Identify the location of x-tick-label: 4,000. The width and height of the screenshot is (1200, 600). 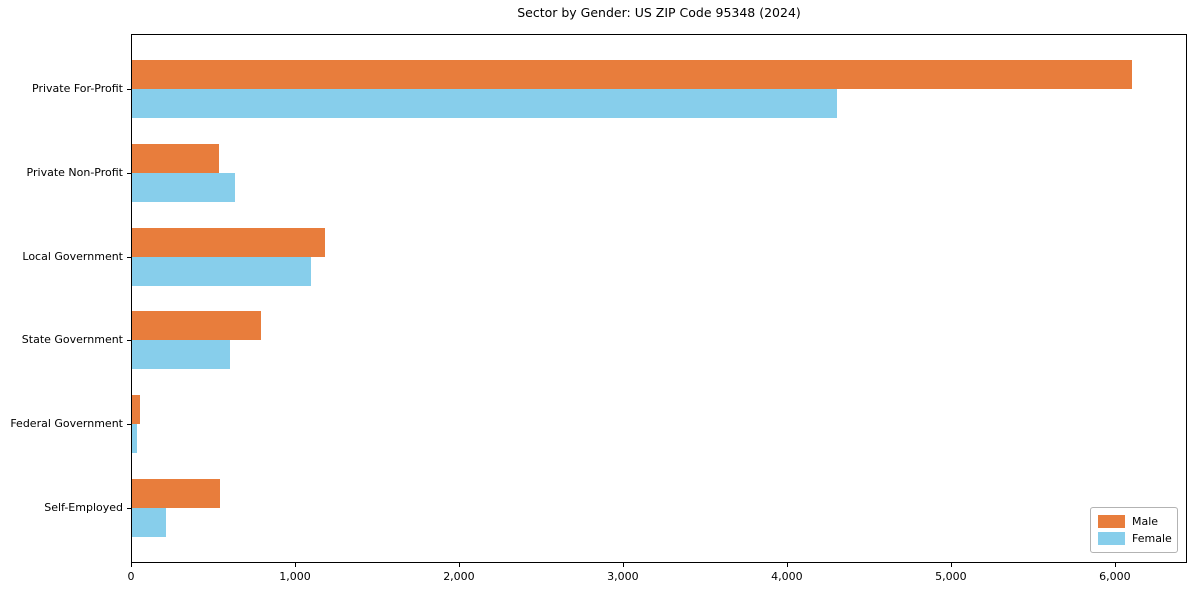
(787, 576).